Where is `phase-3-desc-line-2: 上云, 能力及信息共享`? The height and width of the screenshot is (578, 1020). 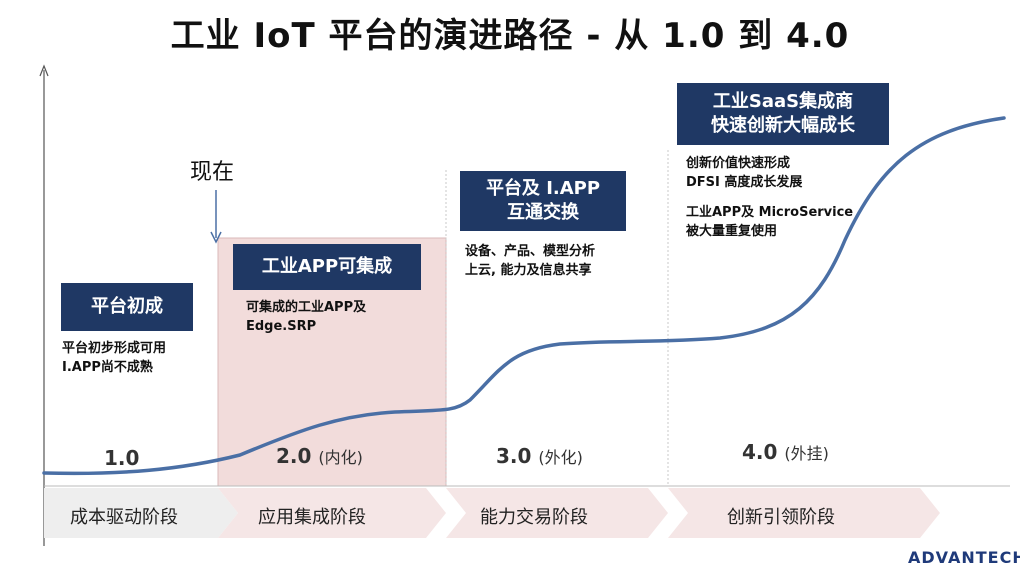
phase-3-desc-line-2: 上云, 能力及信息共享 is located at coordinates (528, 270).